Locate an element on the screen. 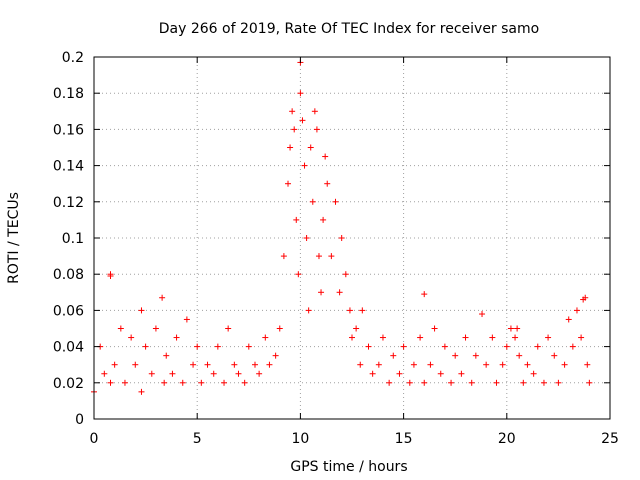 This screenshot has width=640, height=480. y-tick-label: 0.18 is located at coordinates (68, 94).